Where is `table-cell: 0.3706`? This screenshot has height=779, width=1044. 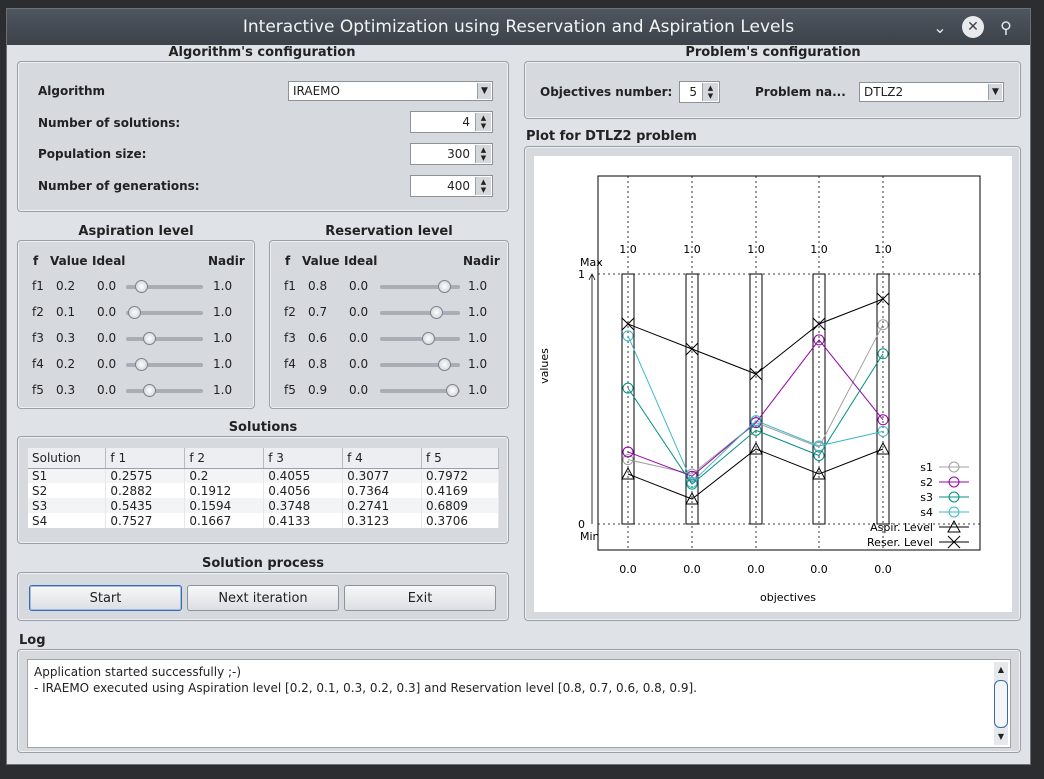 table-cell: 0.3706 is located at coordinates (460, 520).